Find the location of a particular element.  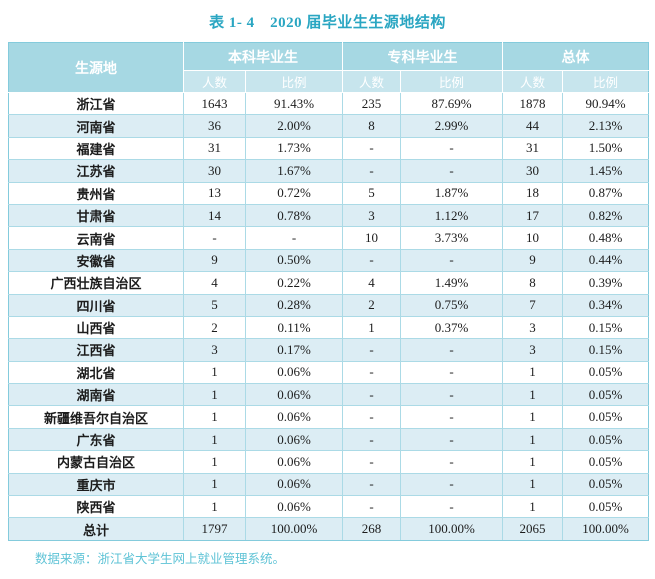

value-cell: 1.12% is located at coordinates (451, 215).